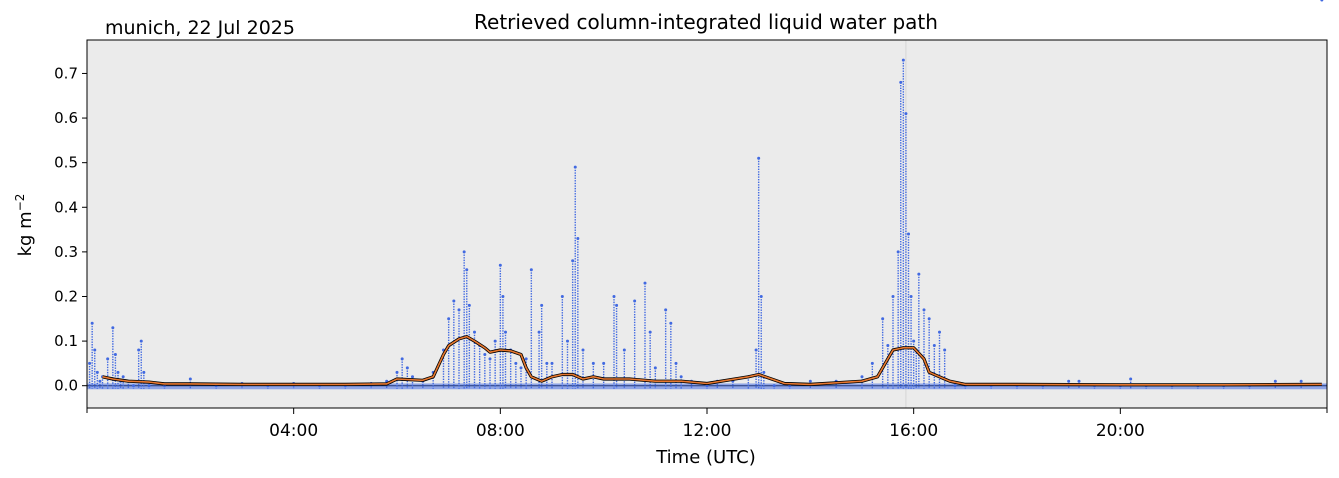  Describe the element at coordinates (1120, 431) in the screenshot. I see `x-tick-label: 20:00` at that location.